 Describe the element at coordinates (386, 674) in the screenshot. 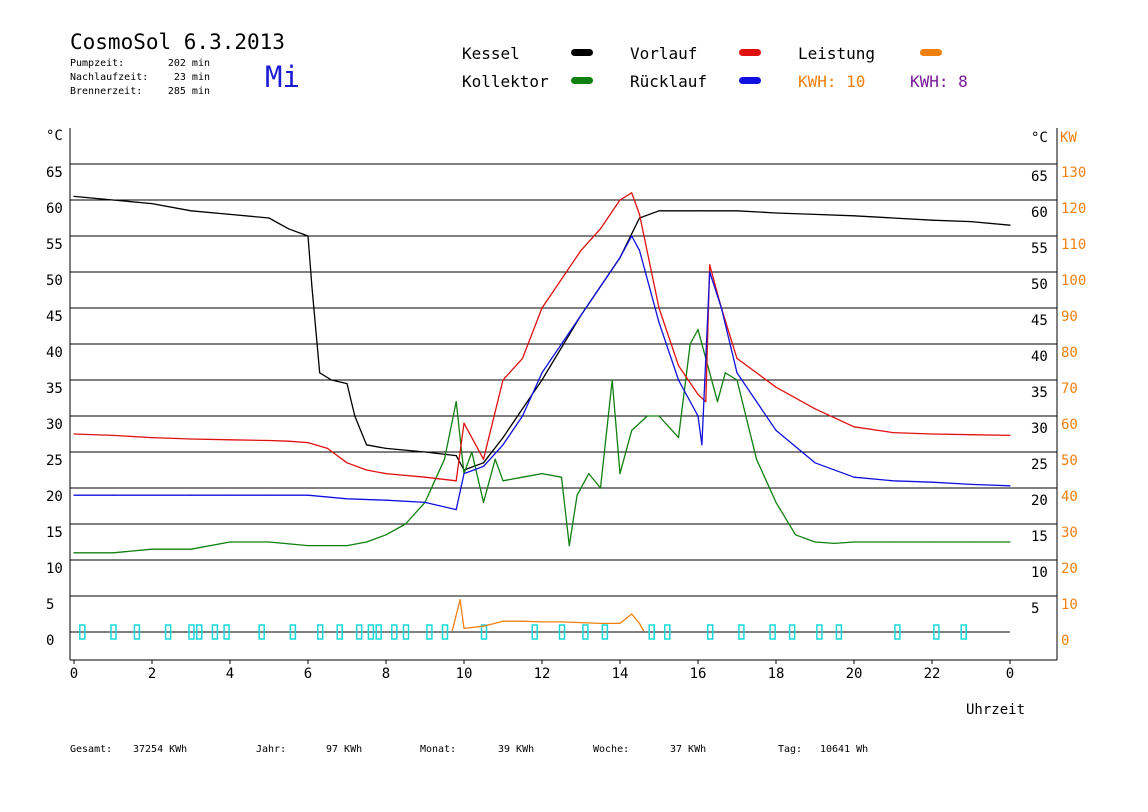

I see `x-tick-label: 8` at that location.